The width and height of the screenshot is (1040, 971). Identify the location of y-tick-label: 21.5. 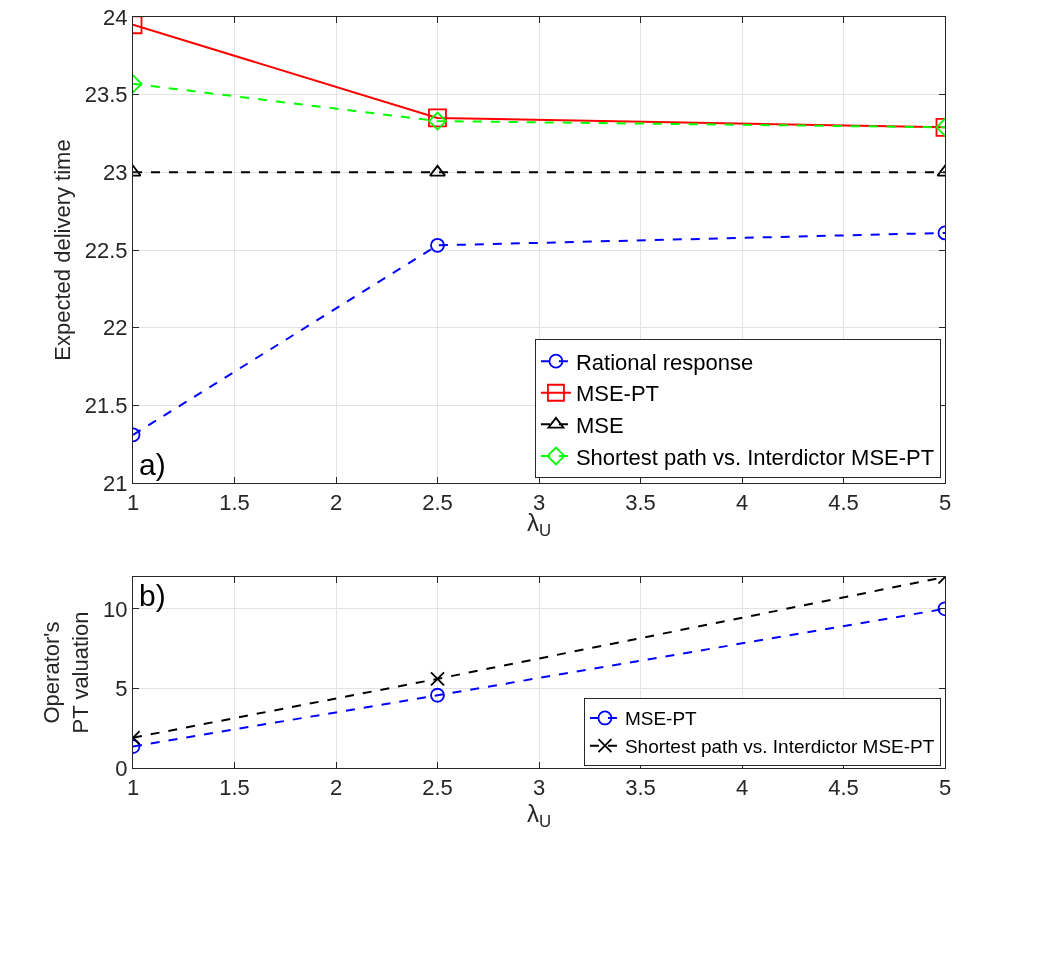
(106, 406).